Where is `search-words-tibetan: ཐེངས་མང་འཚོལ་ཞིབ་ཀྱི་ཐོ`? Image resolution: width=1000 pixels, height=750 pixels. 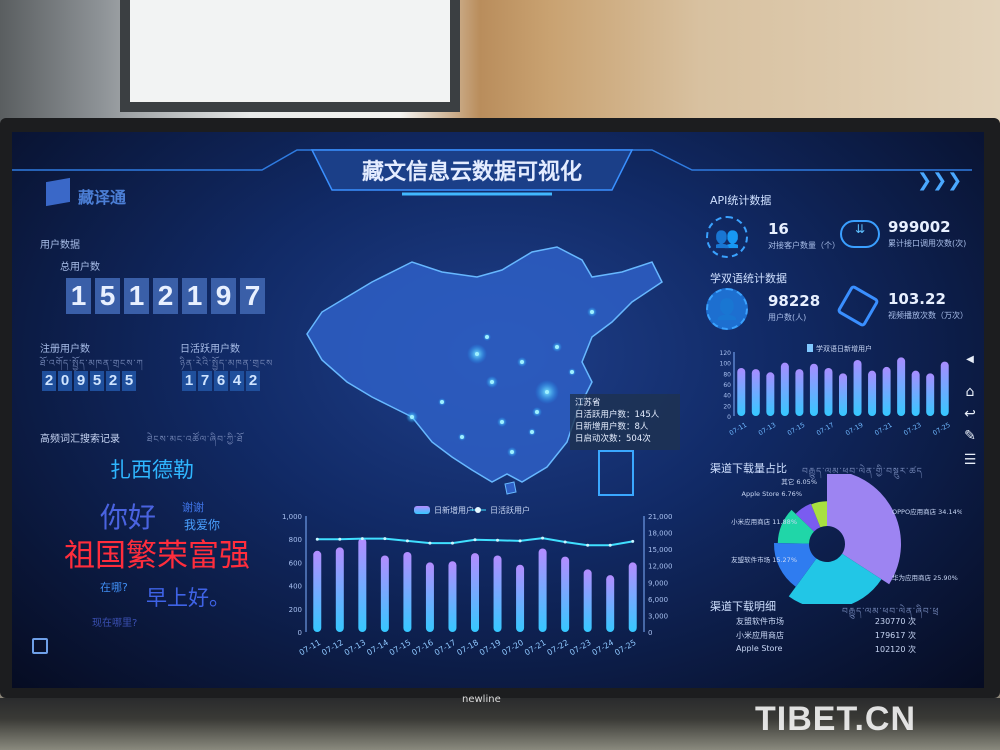
search-words-tibetan: ཐེངས་མང་འཚོལ་ཞིབ་ཀྱི་ཐོ is located at coordinates (195, 440).